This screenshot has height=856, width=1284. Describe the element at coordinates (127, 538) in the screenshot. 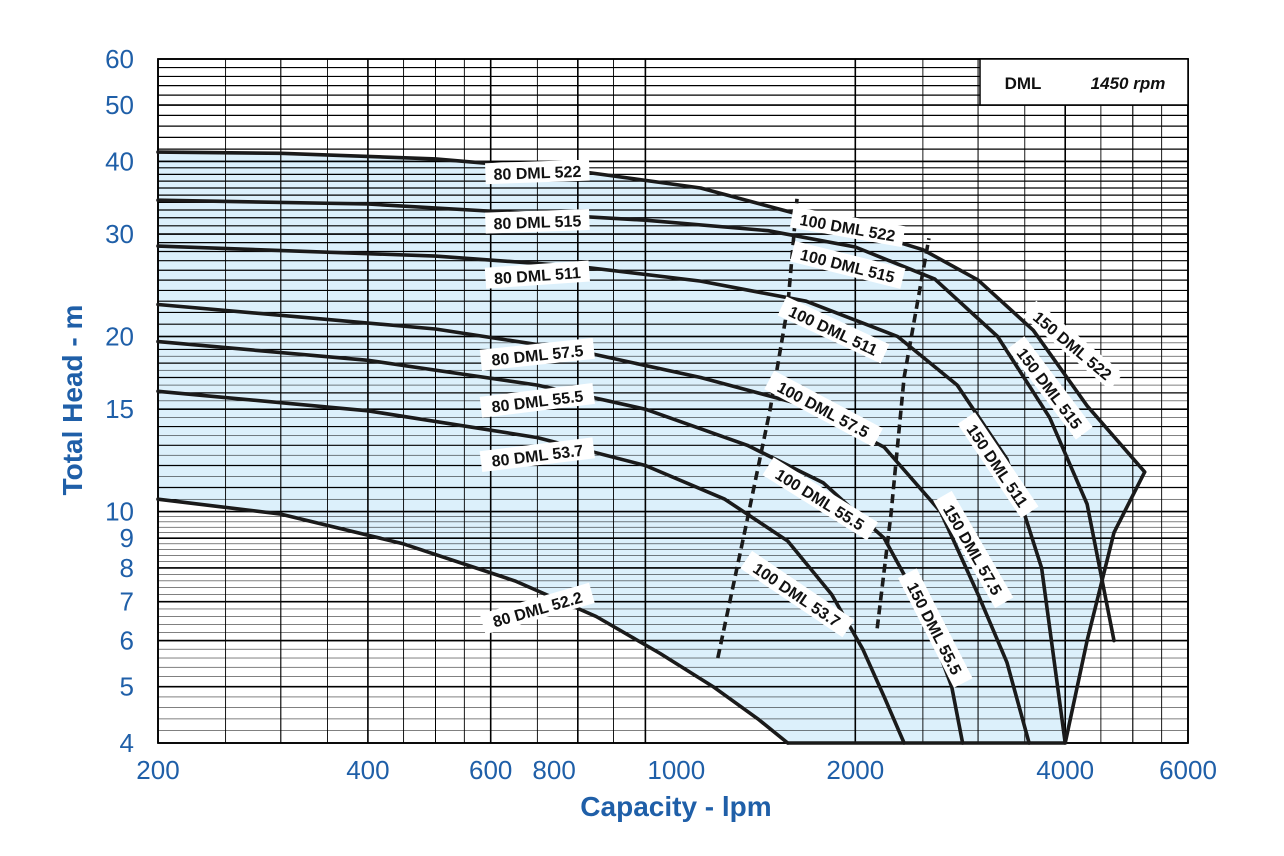

I see `y-tick-label: 9` at that location.